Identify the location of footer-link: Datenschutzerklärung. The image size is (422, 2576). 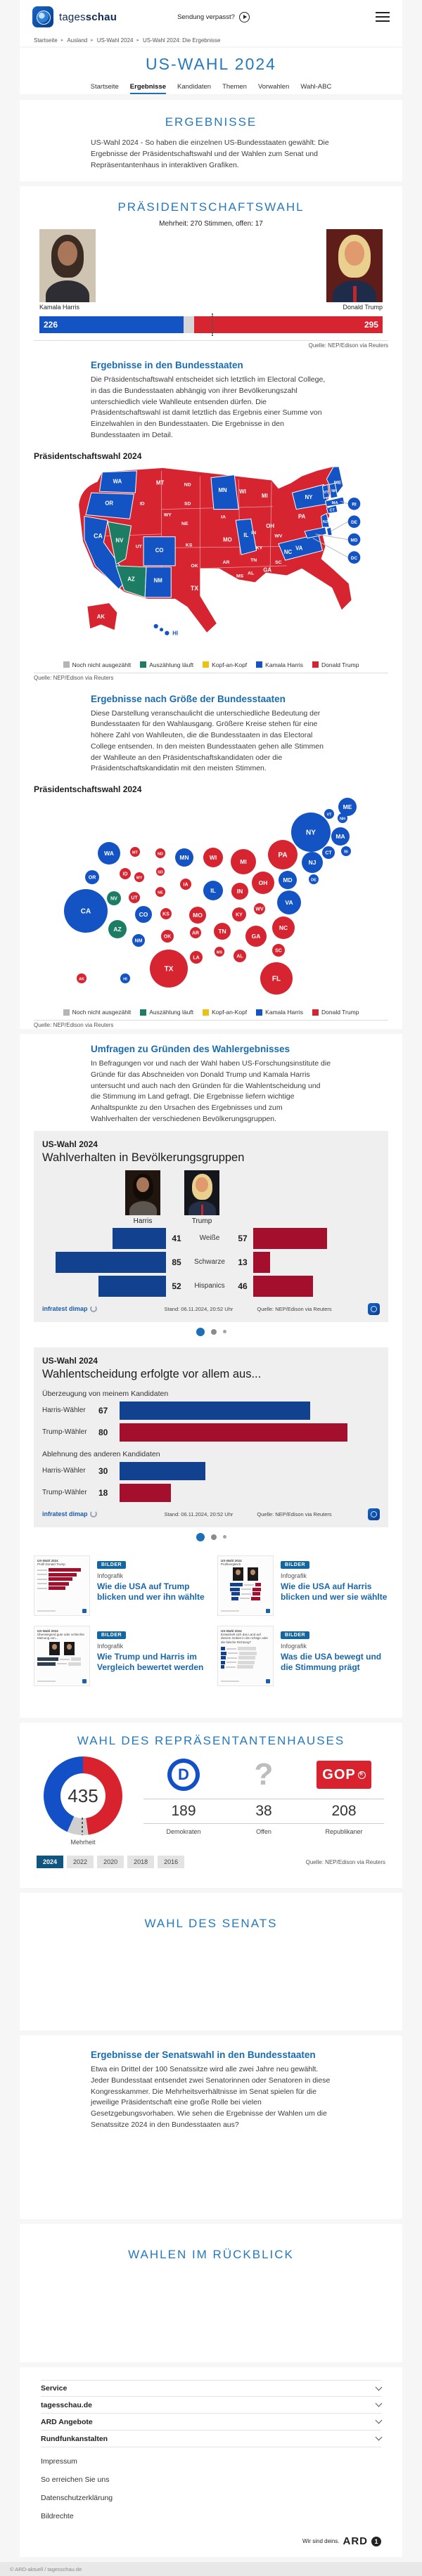
(77, 2498).